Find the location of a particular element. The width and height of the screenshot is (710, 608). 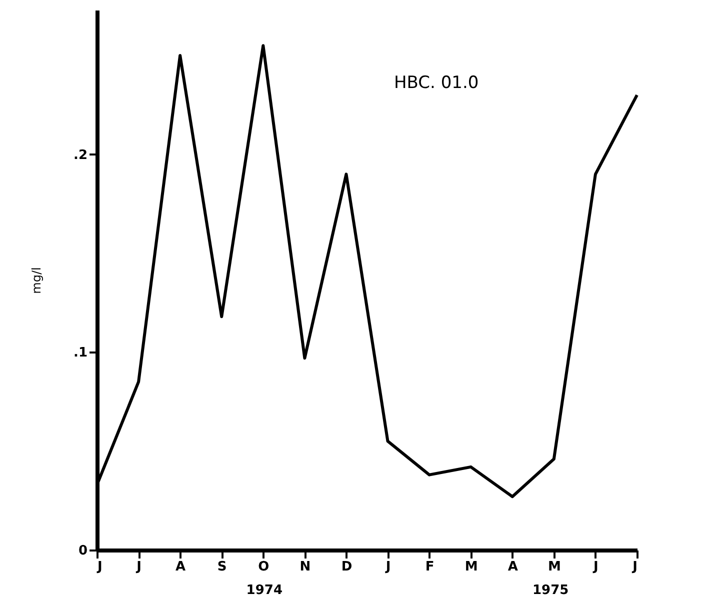

x-tick-label: N is located at coordinates (305, 567).